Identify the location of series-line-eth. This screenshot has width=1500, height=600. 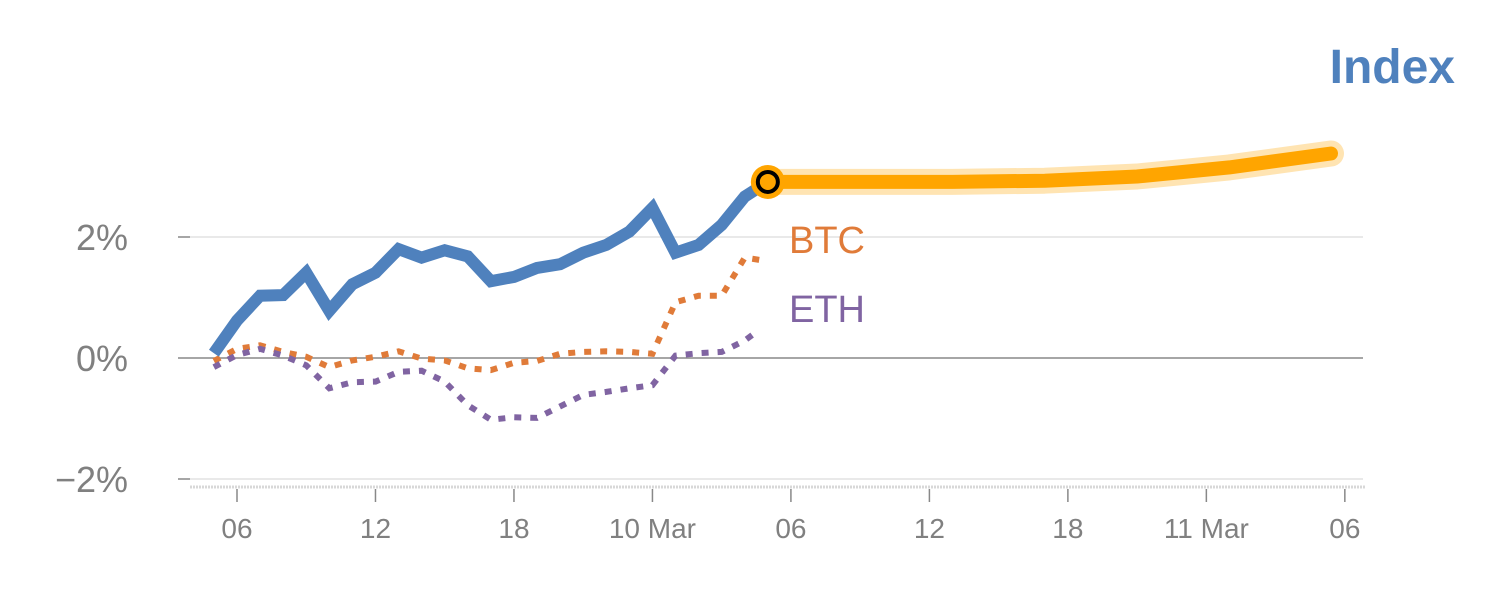
(485, 376).